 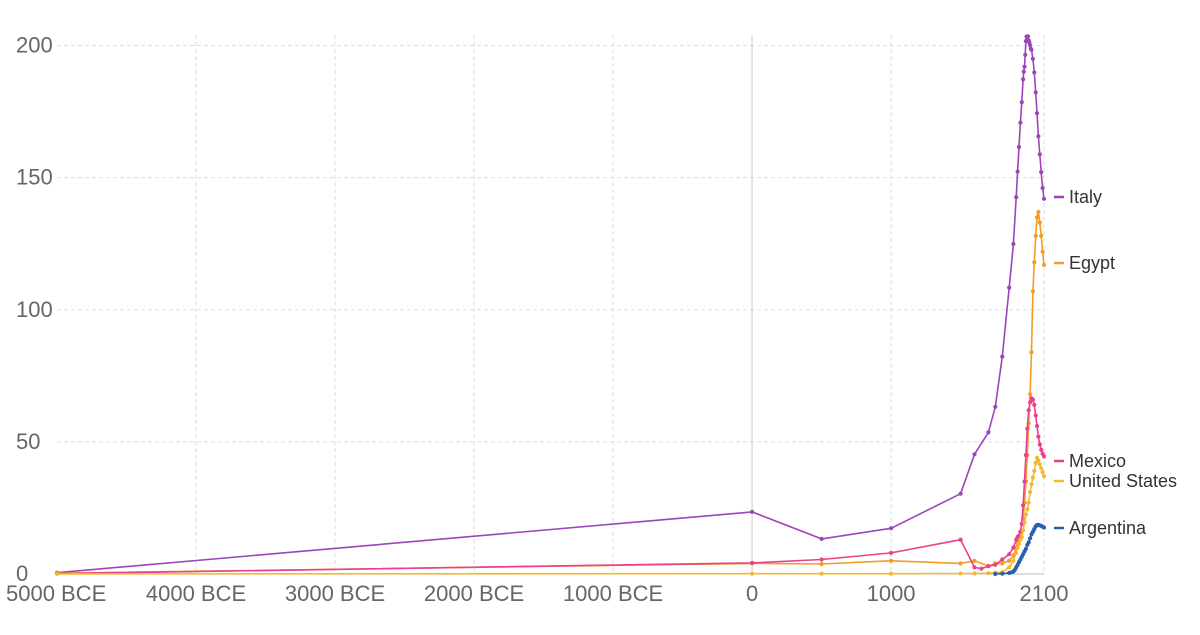 I want to click on x-tick-label: 1000 BCE, so click(x=613, y=593).